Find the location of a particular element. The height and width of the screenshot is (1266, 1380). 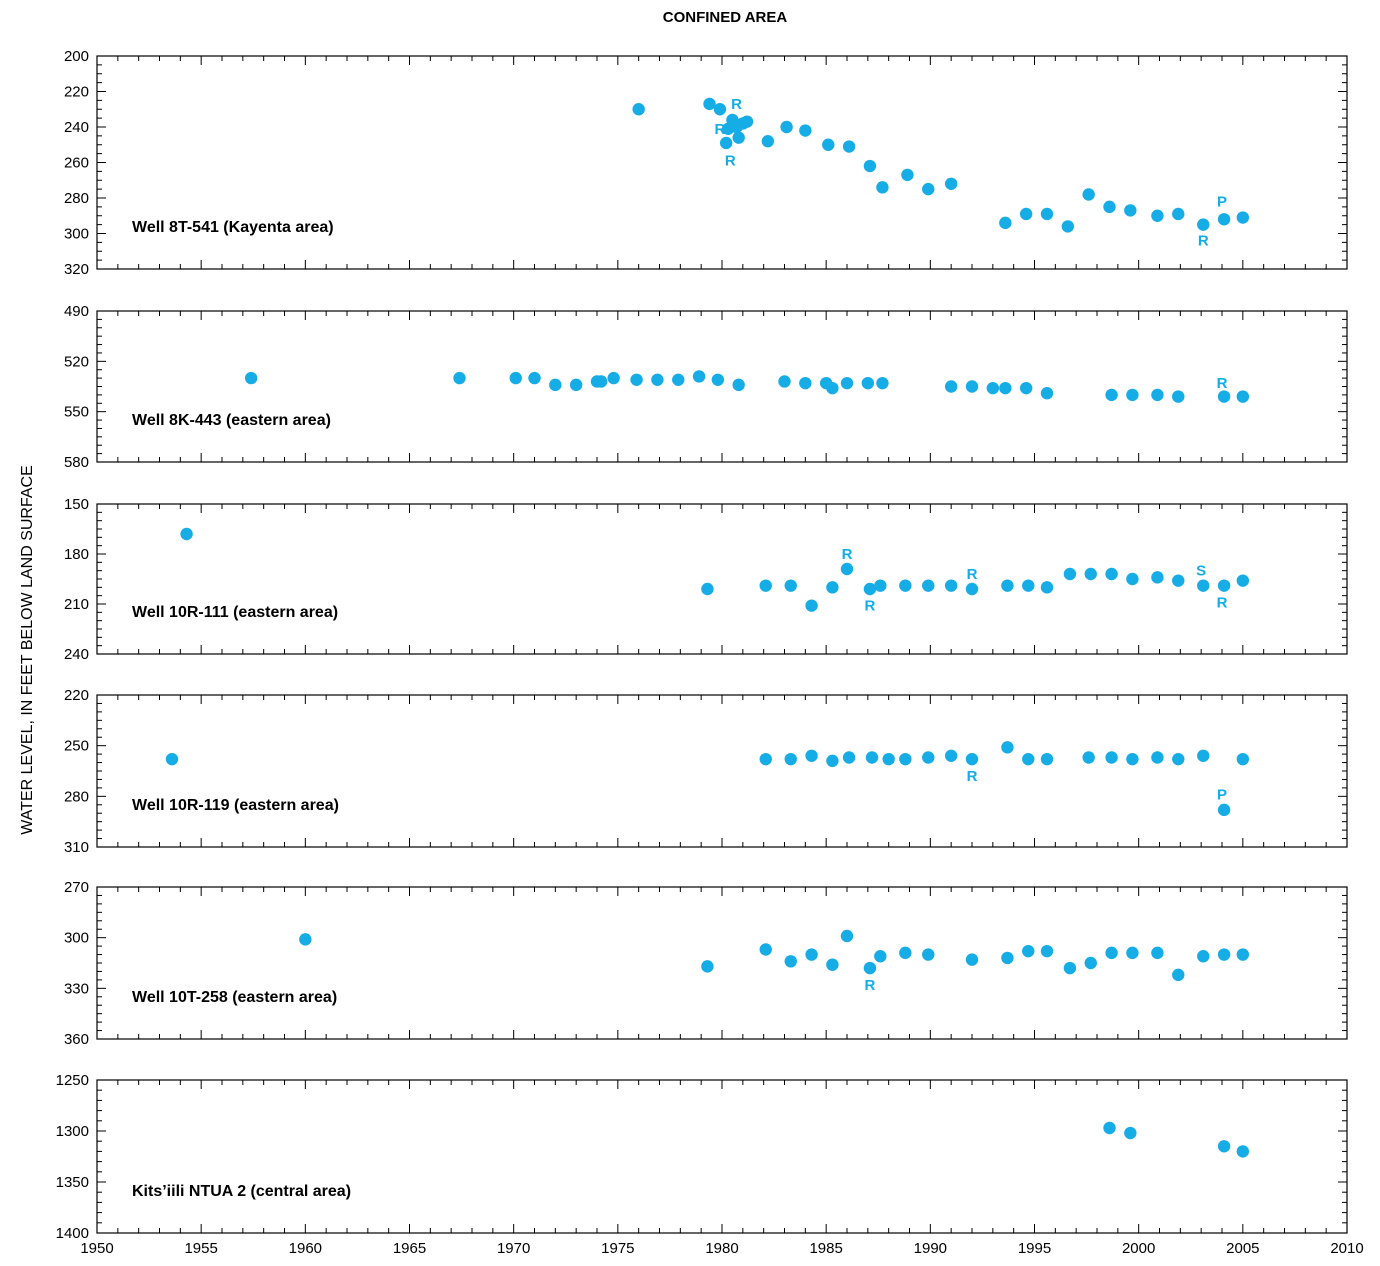

y-tick-label: 200 is located at coordinates (76, 56).